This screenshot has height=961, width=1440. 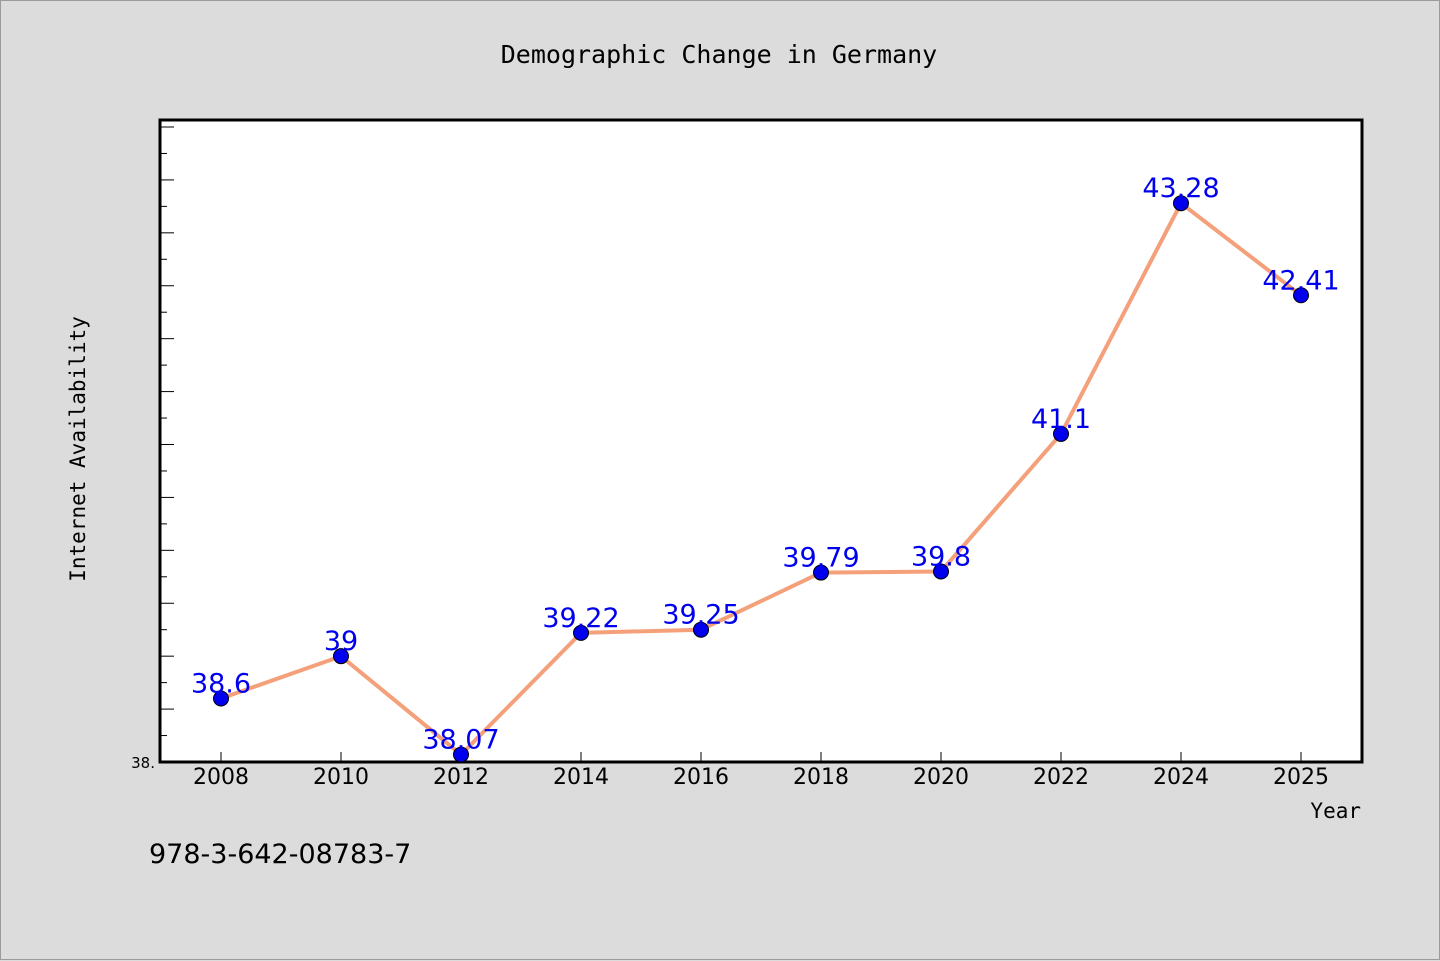 I want to click on footer-code: 978-3-642-08783-7, so click(x=280, y=854).